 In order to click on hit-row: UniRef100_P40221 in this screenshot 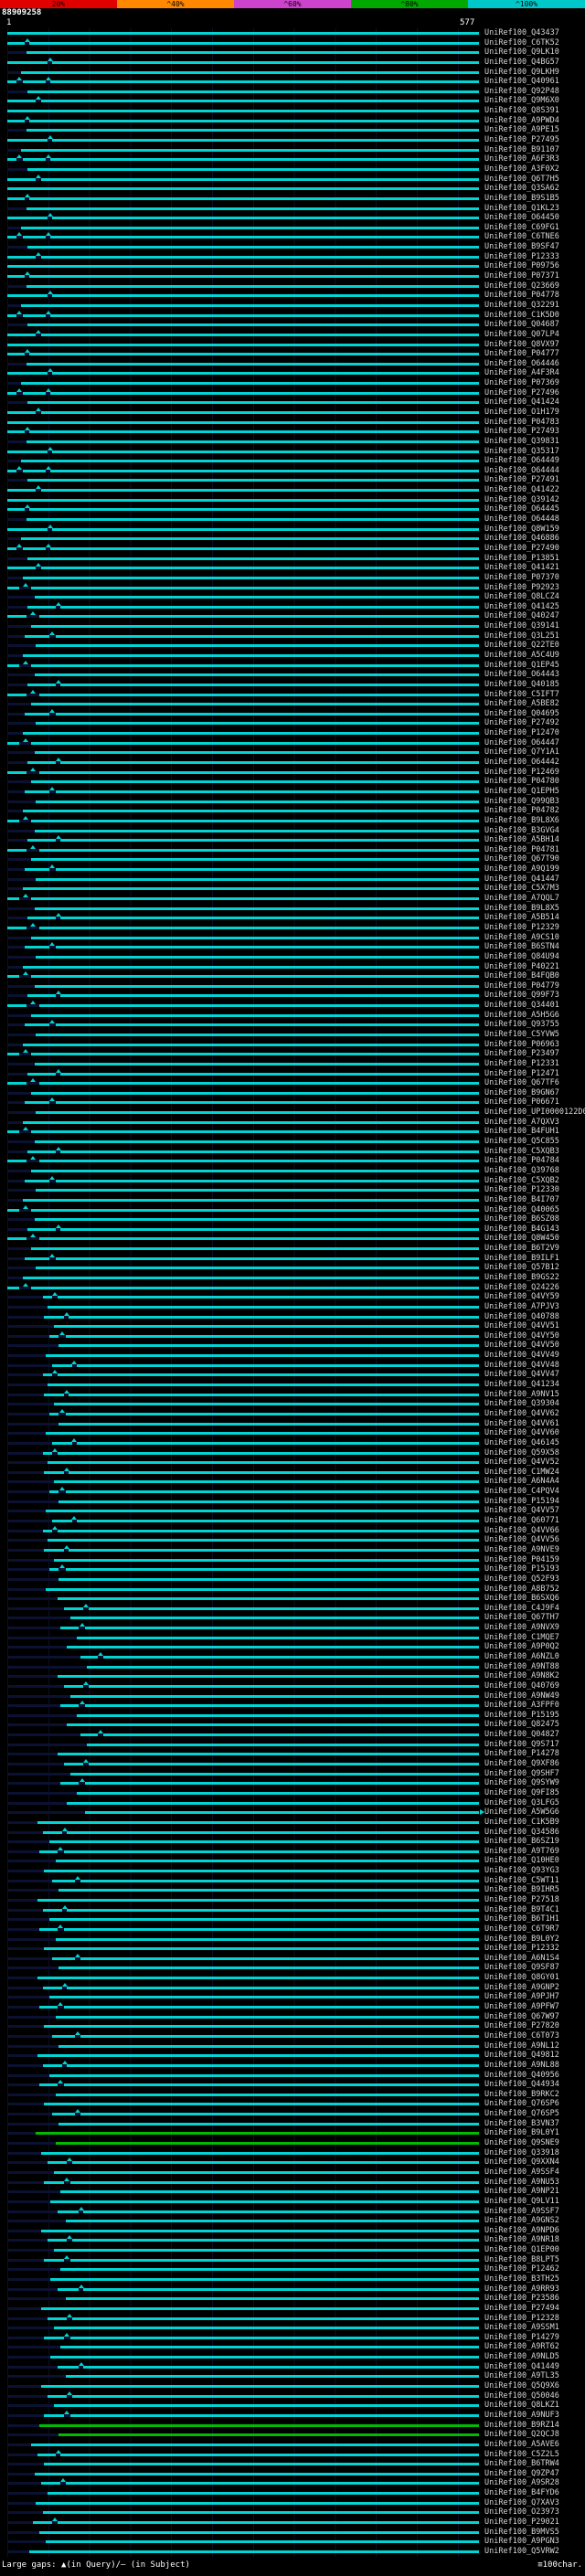, I will do `click(293, 967)`.